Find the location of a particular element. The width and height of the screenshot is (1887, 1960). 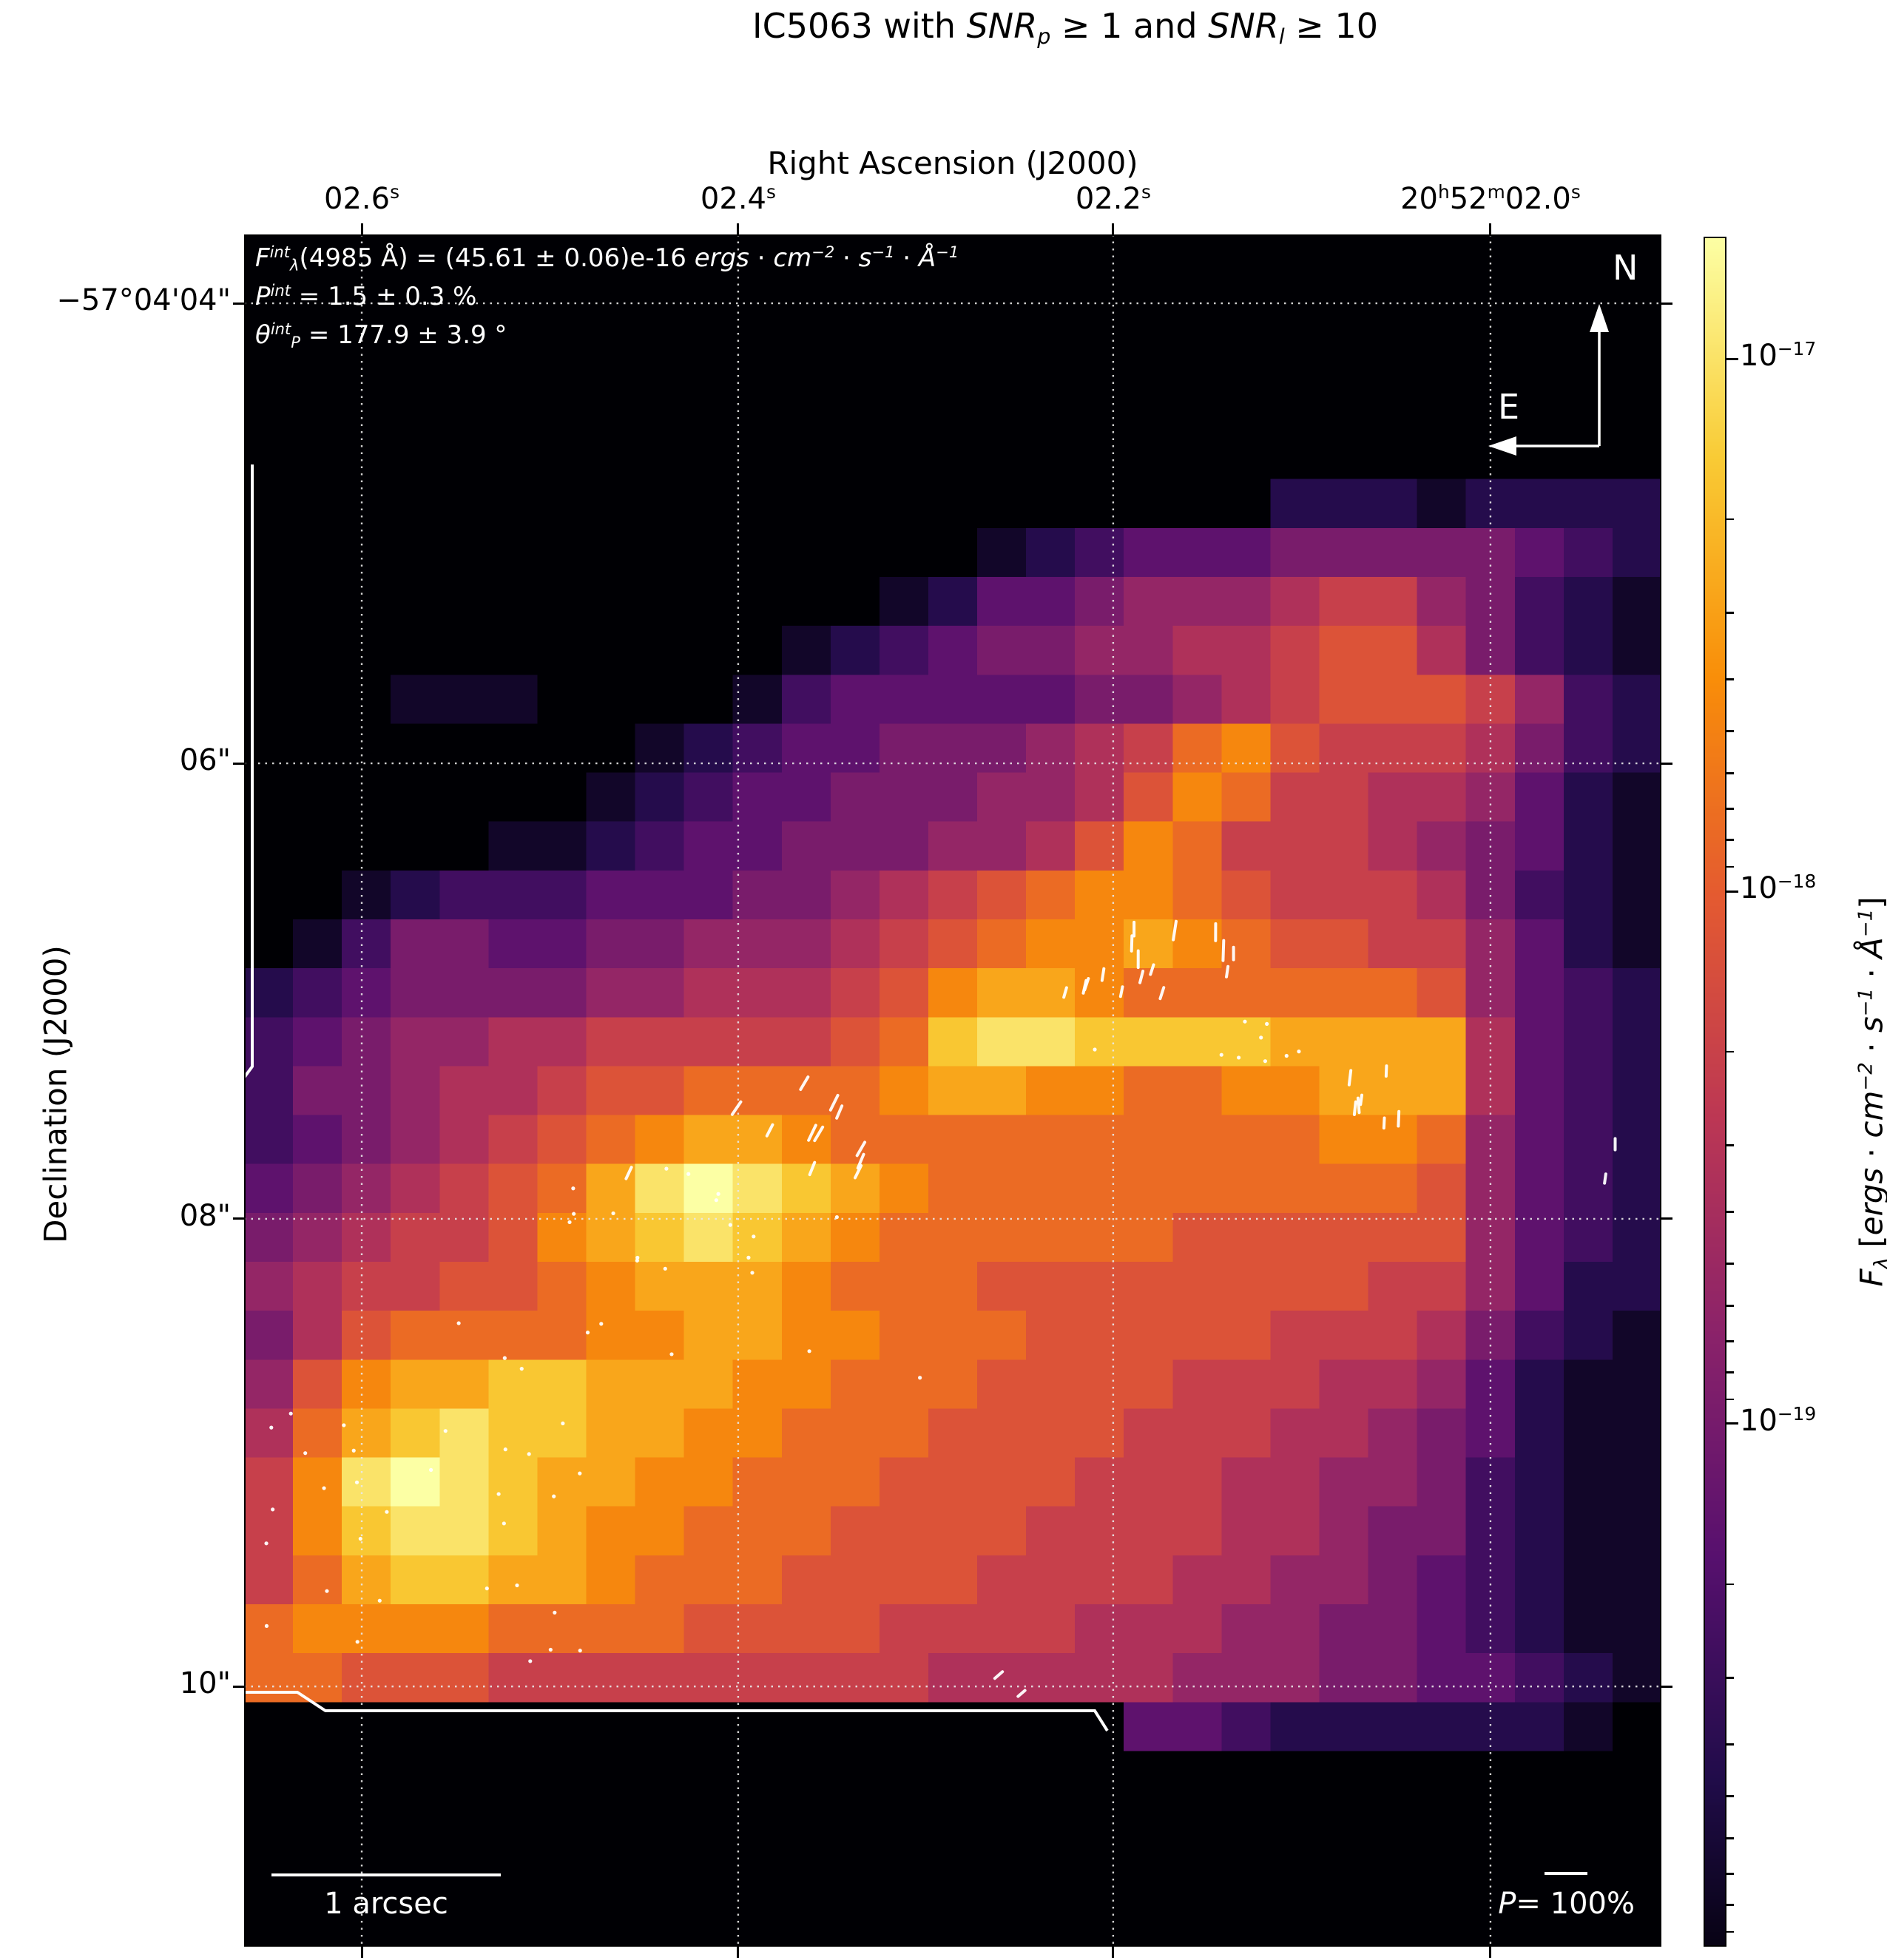

x-tick-label: 02.4s is located at coordinates (738, 198).